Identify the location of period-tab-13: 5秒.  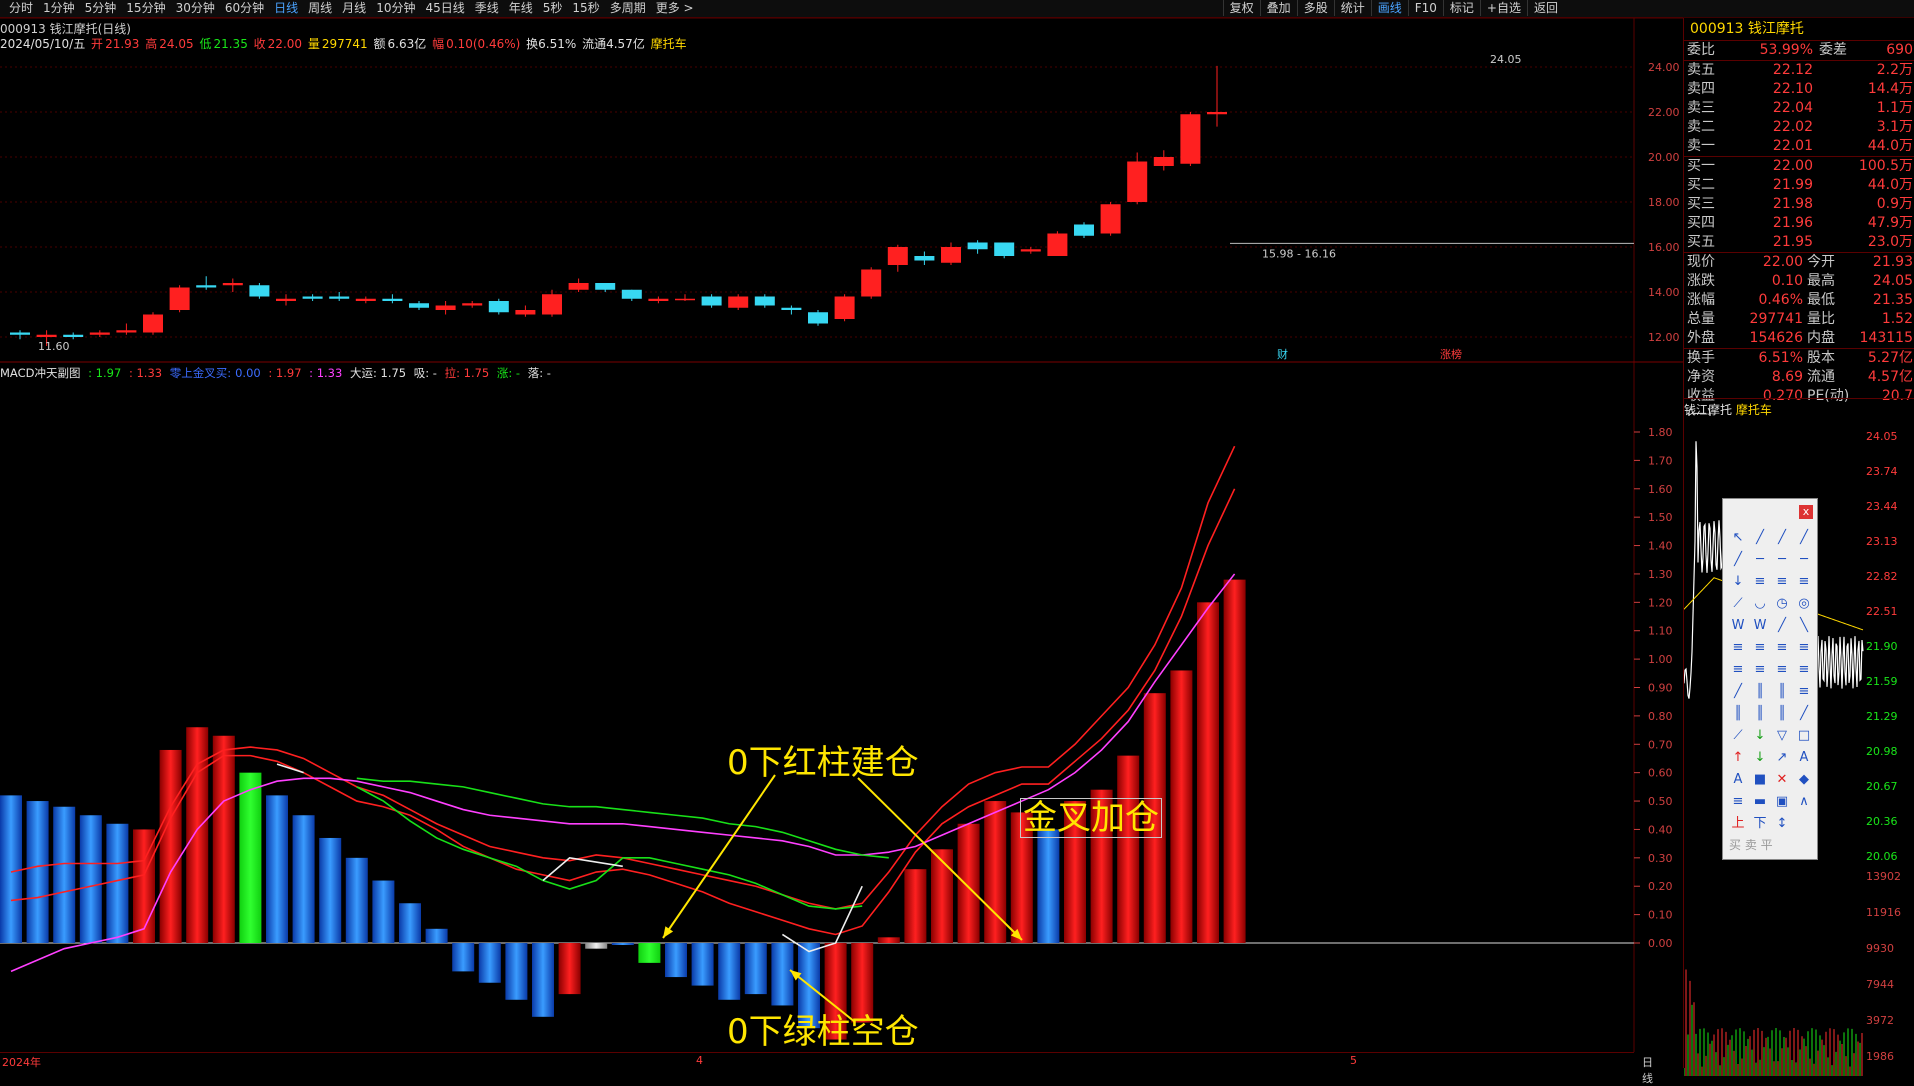
(552, 8).